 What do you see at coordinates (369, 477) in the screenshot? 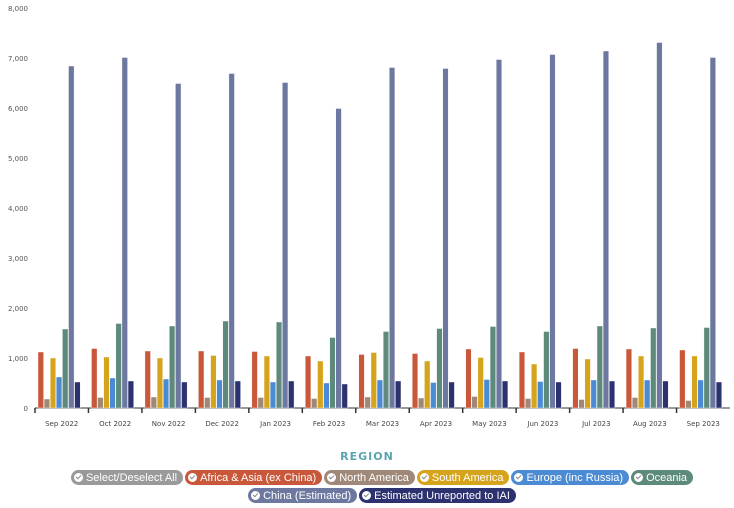
I see `legend-item: North America` at bounding box center [369, 477].